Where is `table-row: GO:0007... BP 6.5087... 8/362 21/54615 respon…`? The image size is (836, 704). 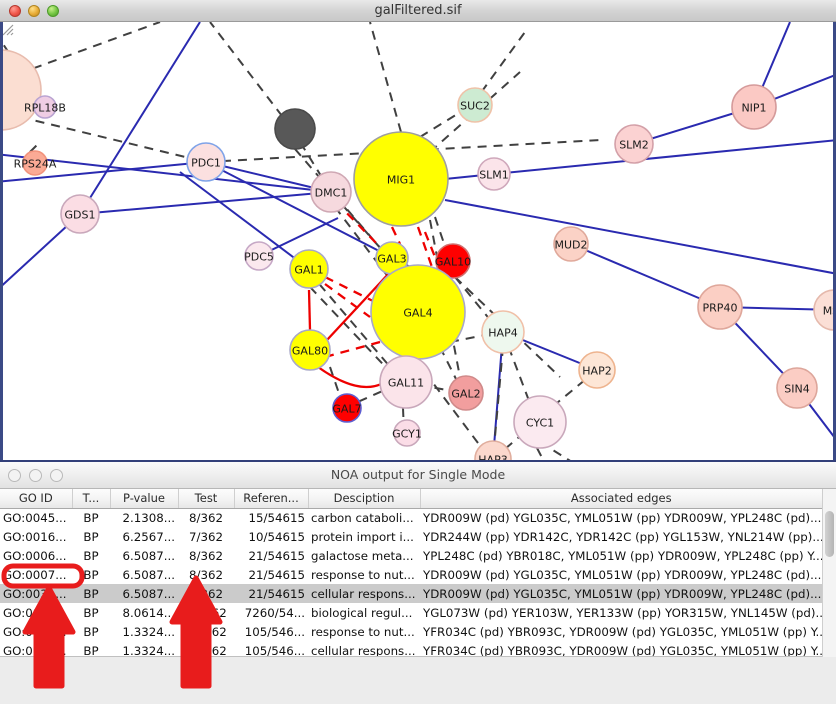 table-row: GO:0007... BP 6.5087... 8/362 21/54615 respon… is located at coordinates (411, 574).